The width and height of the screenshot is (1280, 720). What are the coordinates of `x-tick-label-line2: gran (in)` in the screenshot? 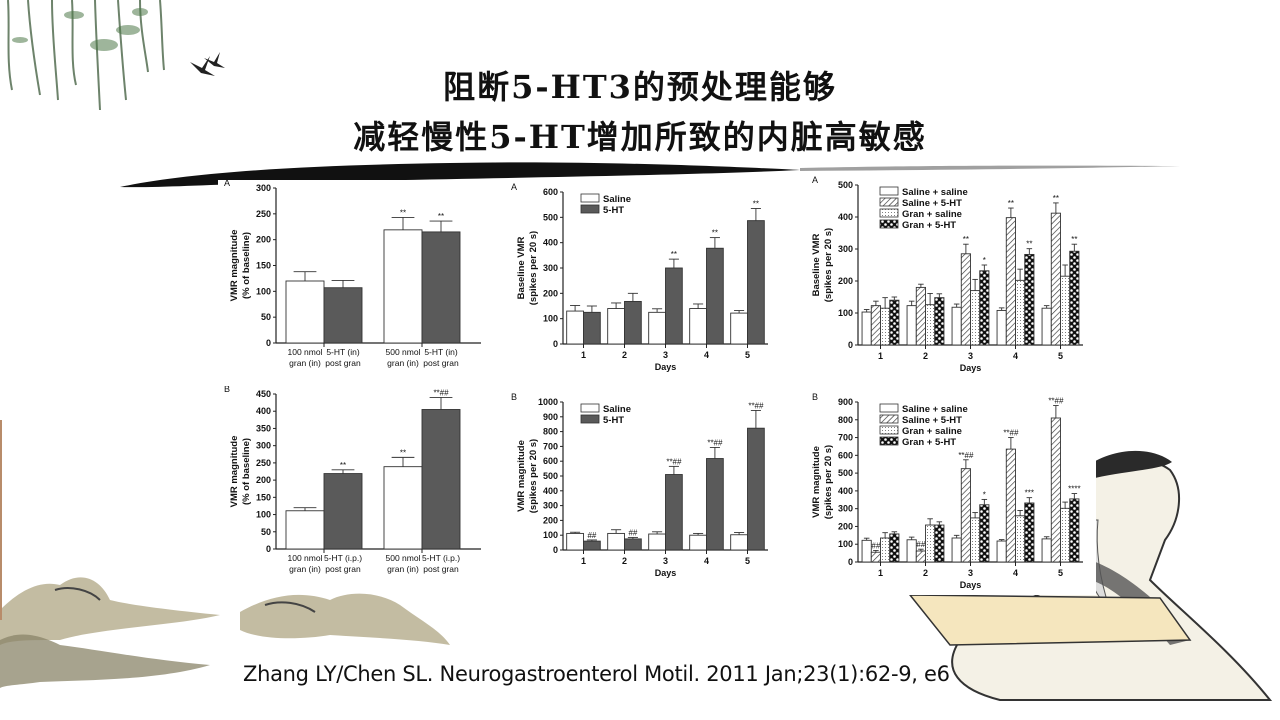 It's located at (305, 569).